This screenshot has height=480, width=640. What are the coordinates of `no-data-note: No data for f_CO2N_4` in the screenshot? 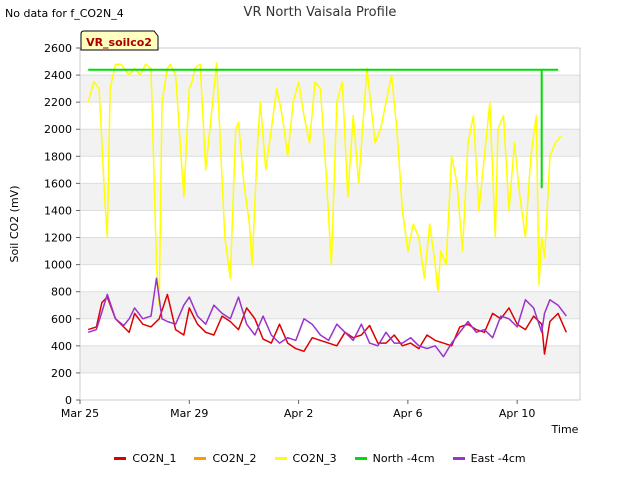 It's located at (64, 13).